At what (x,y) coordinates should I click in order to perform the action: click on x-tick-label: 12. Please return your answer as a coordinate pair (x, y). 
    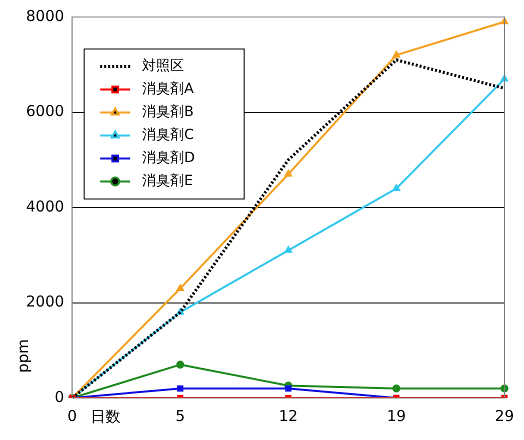
    Looking at the image, I should click on (288, 415).